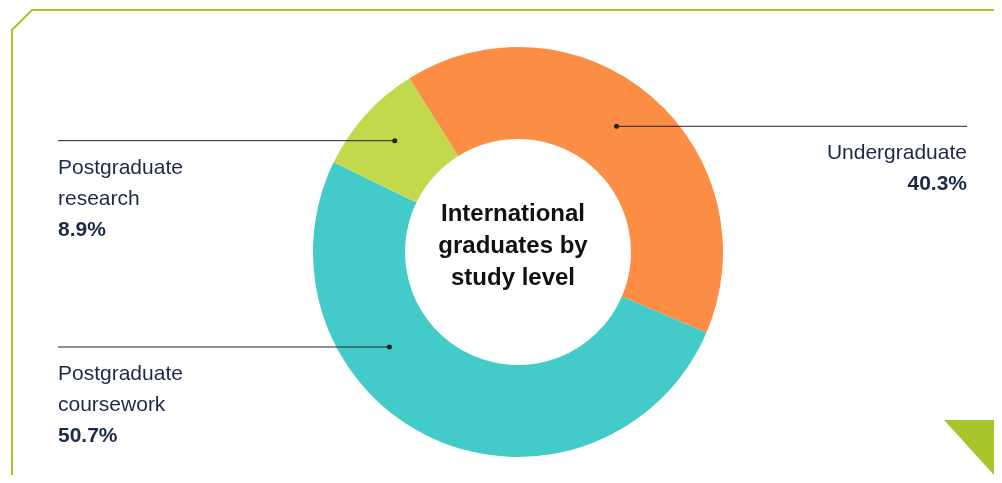 The image size is (1002, 483). Describe the element at coordinates (396, 140) in the screenshot. I see `donut-slice` at that location.